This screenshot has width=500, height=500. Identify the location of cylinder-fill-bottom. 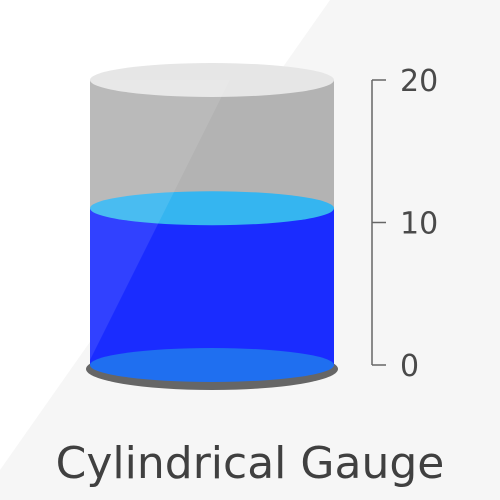
(212, 365).